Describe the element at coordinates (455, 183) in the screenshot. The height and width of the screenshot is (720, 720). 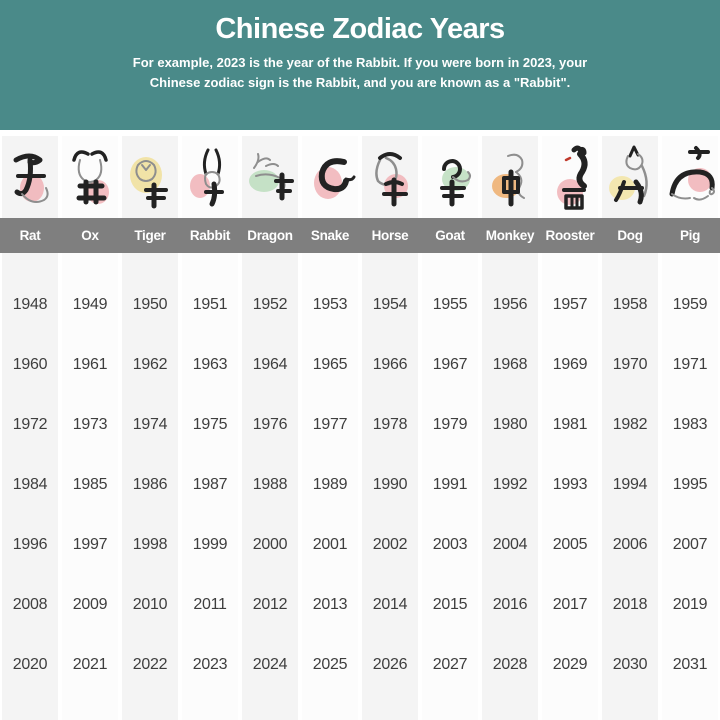
I see `goat-icon` at that location.